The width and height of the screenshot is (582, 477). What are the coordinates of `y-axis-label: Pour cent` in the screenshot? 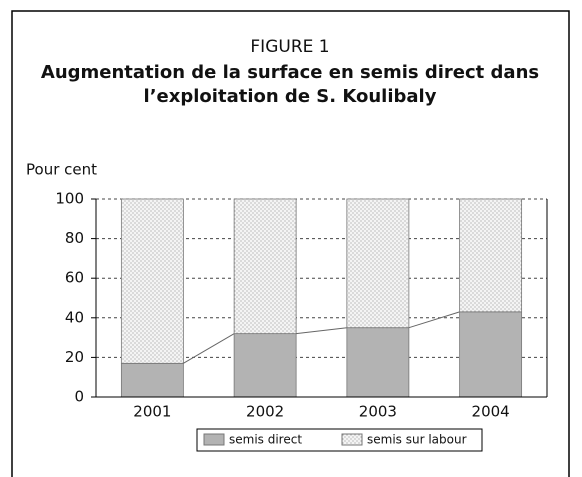 It's located at (61, 170).